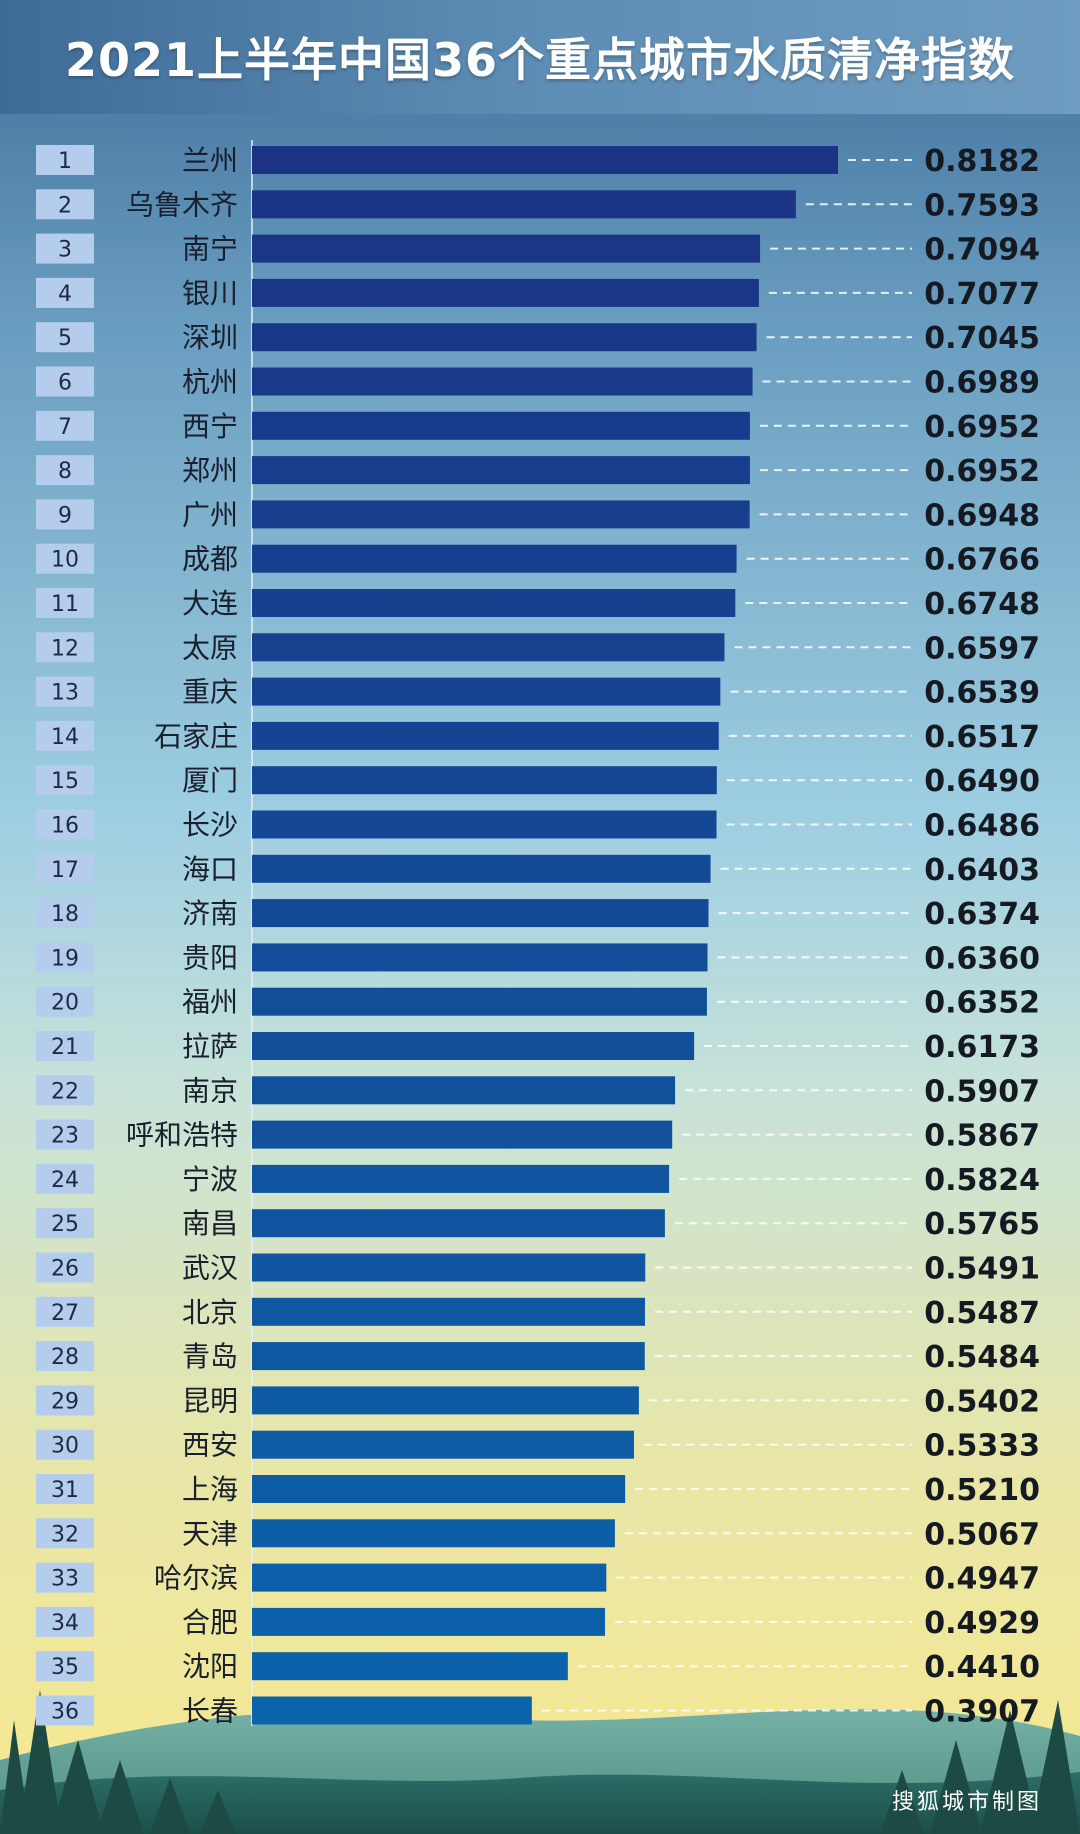  I want to click on rank-label: 19, so click(65, 958).